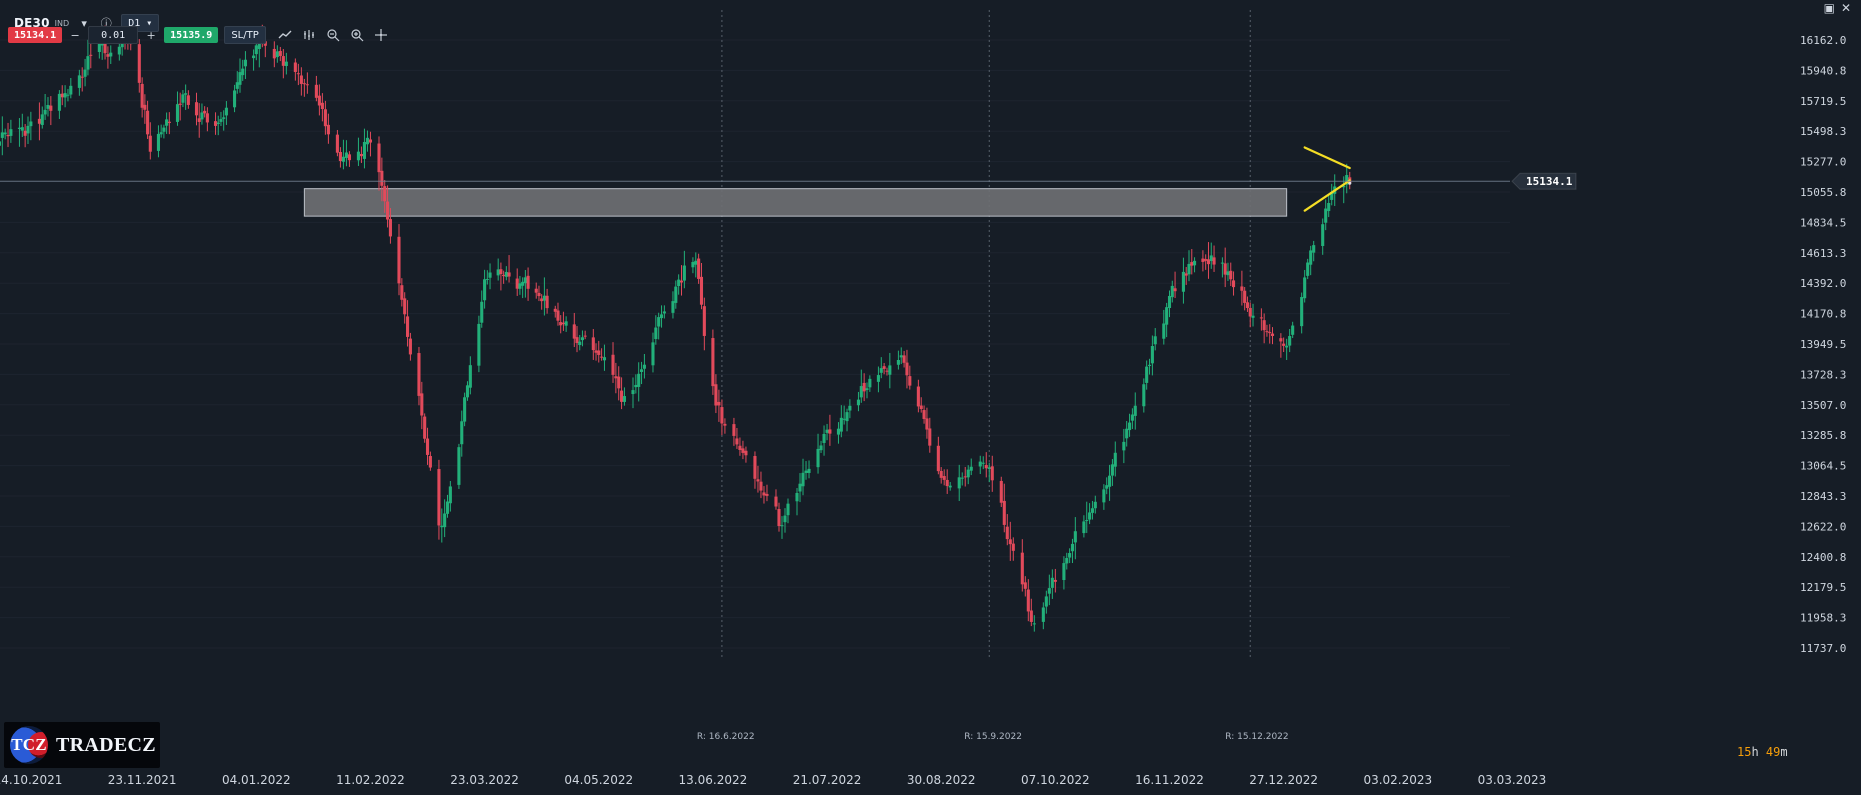  What do you see at coordinates (35, 35) in the screenshot?
I see `bid-price: 15134.1` at bounding box center [35, 35].